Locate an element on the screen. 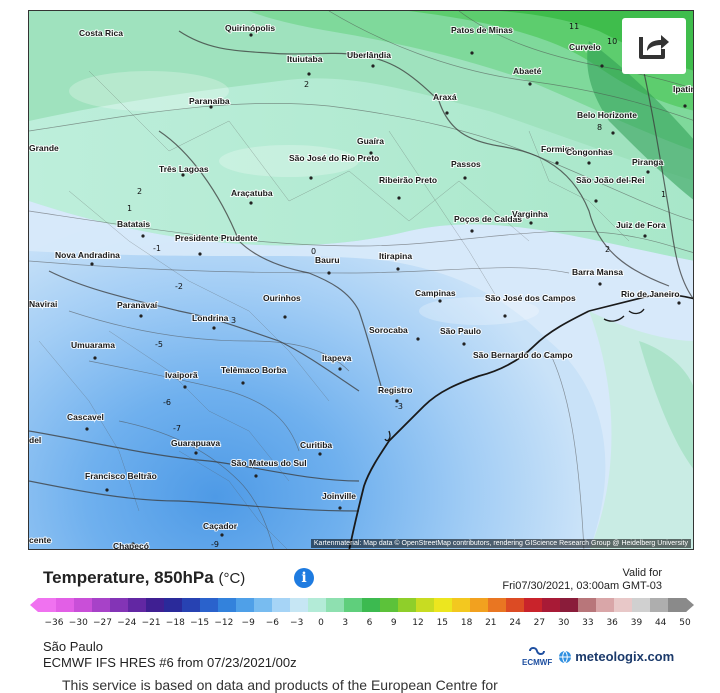 Image resolution: width=720 pixels, height=693 pixels. scale-tick-label: −36 is located at coordinates (54, 623).